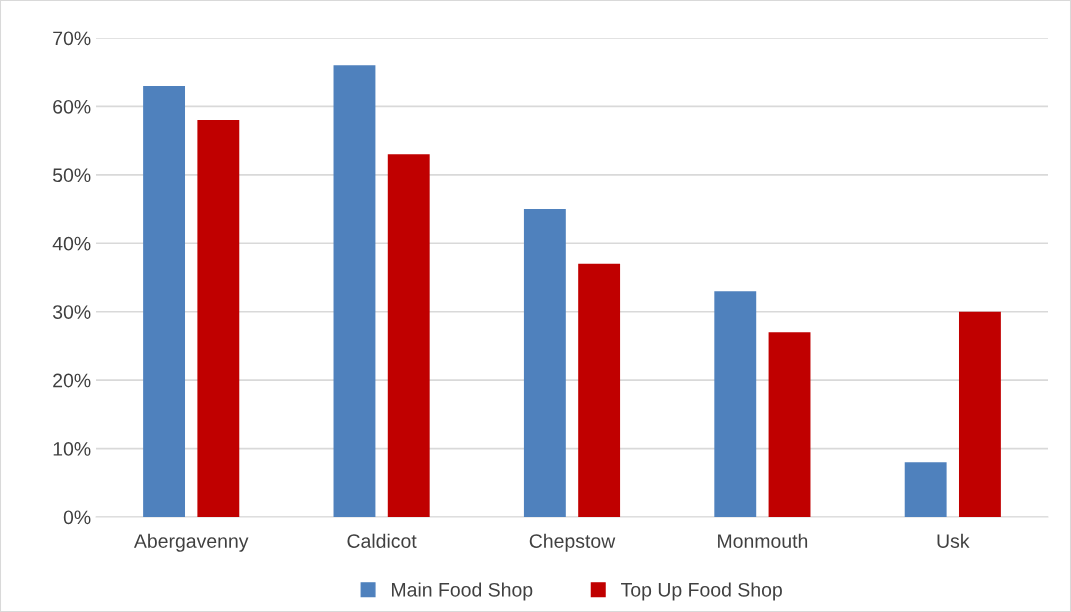  What do you see at coordinates (572, 542) in the screenshot?
I see `x-tick-label: Chepstow` at bounding box center [572, 542].